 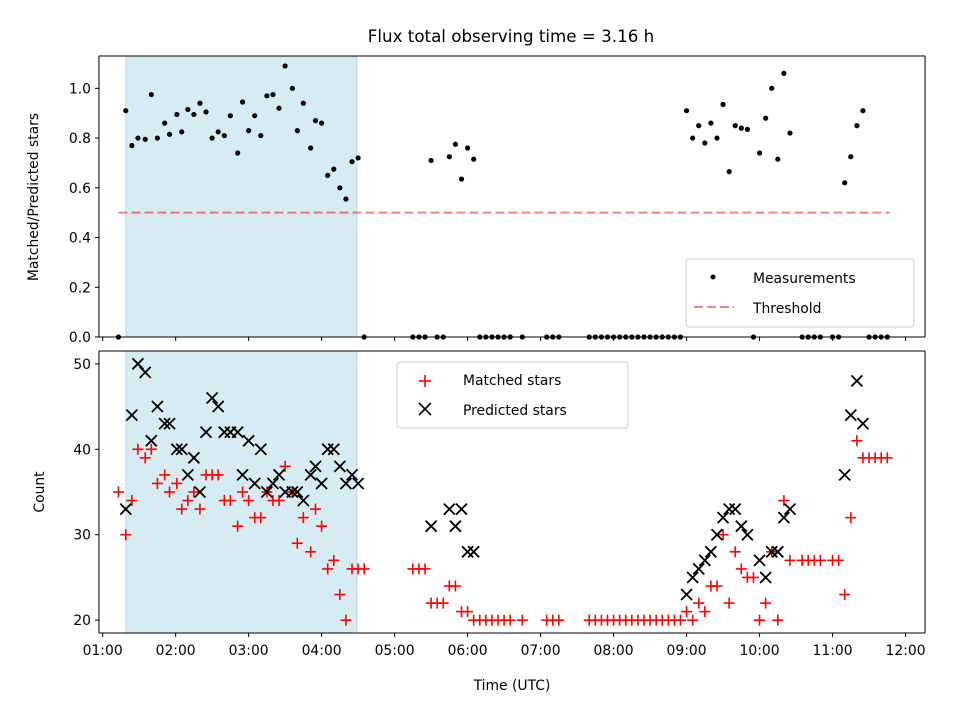 What do you see at coordinates (515, 411) in the screenshot?
I see `predicted-legend-label: Predicted stars` at bounding box center [515, 411].